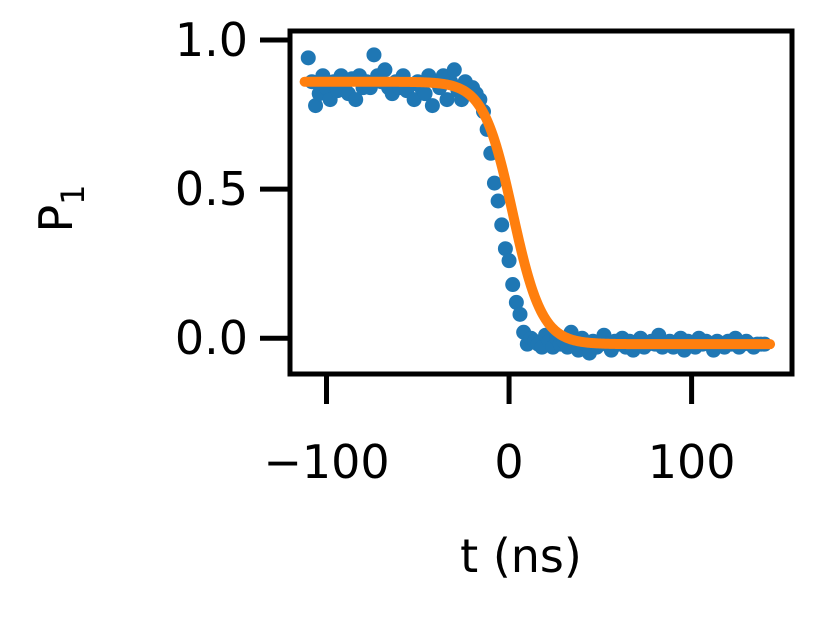  What do you see at coordinates (692, 462) in the screenshot?
I see `x-tick-label: 100` at bounding box center [692, 462].